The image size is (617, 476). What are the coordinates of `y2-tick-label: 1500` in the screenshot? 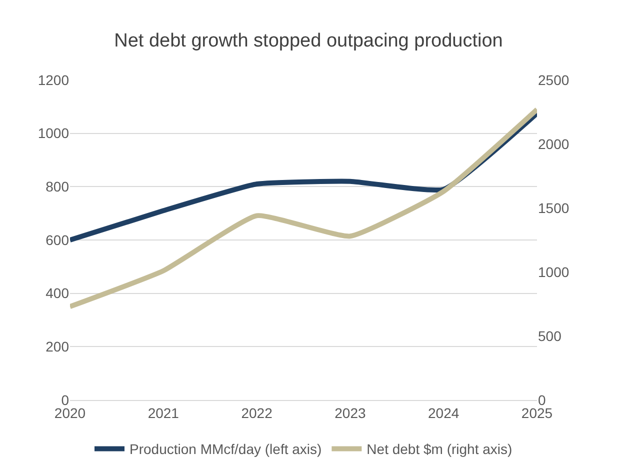 It's located at (554, 208).